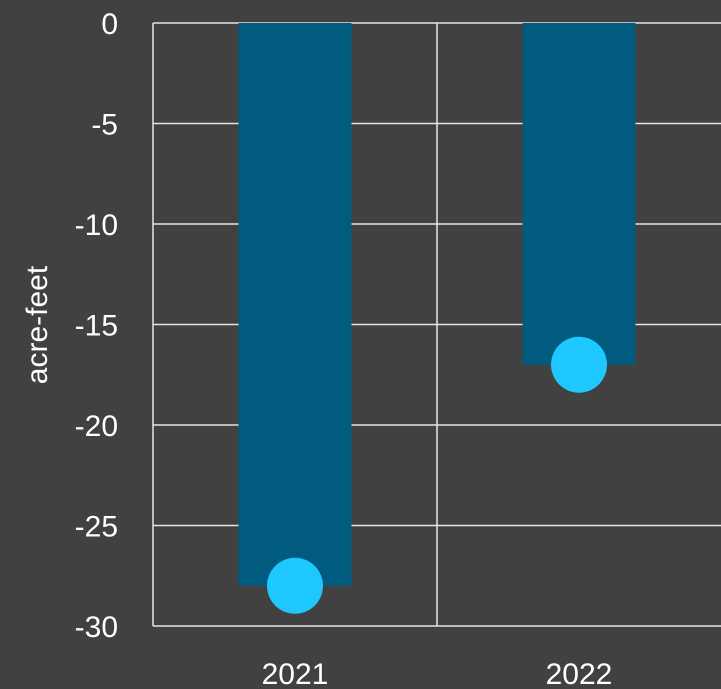  I want to click on point-2021, so click(295, 585).